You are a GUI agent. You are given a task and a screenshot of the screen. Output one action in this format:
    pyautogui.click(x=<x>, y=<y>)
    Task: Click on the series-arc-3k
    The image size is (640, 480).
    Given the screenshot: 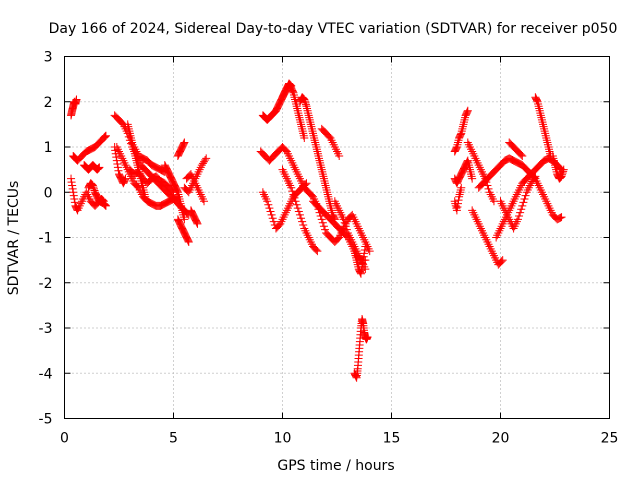 What is the action you would take?
    pyautogui.click(x=361, y=348)
    